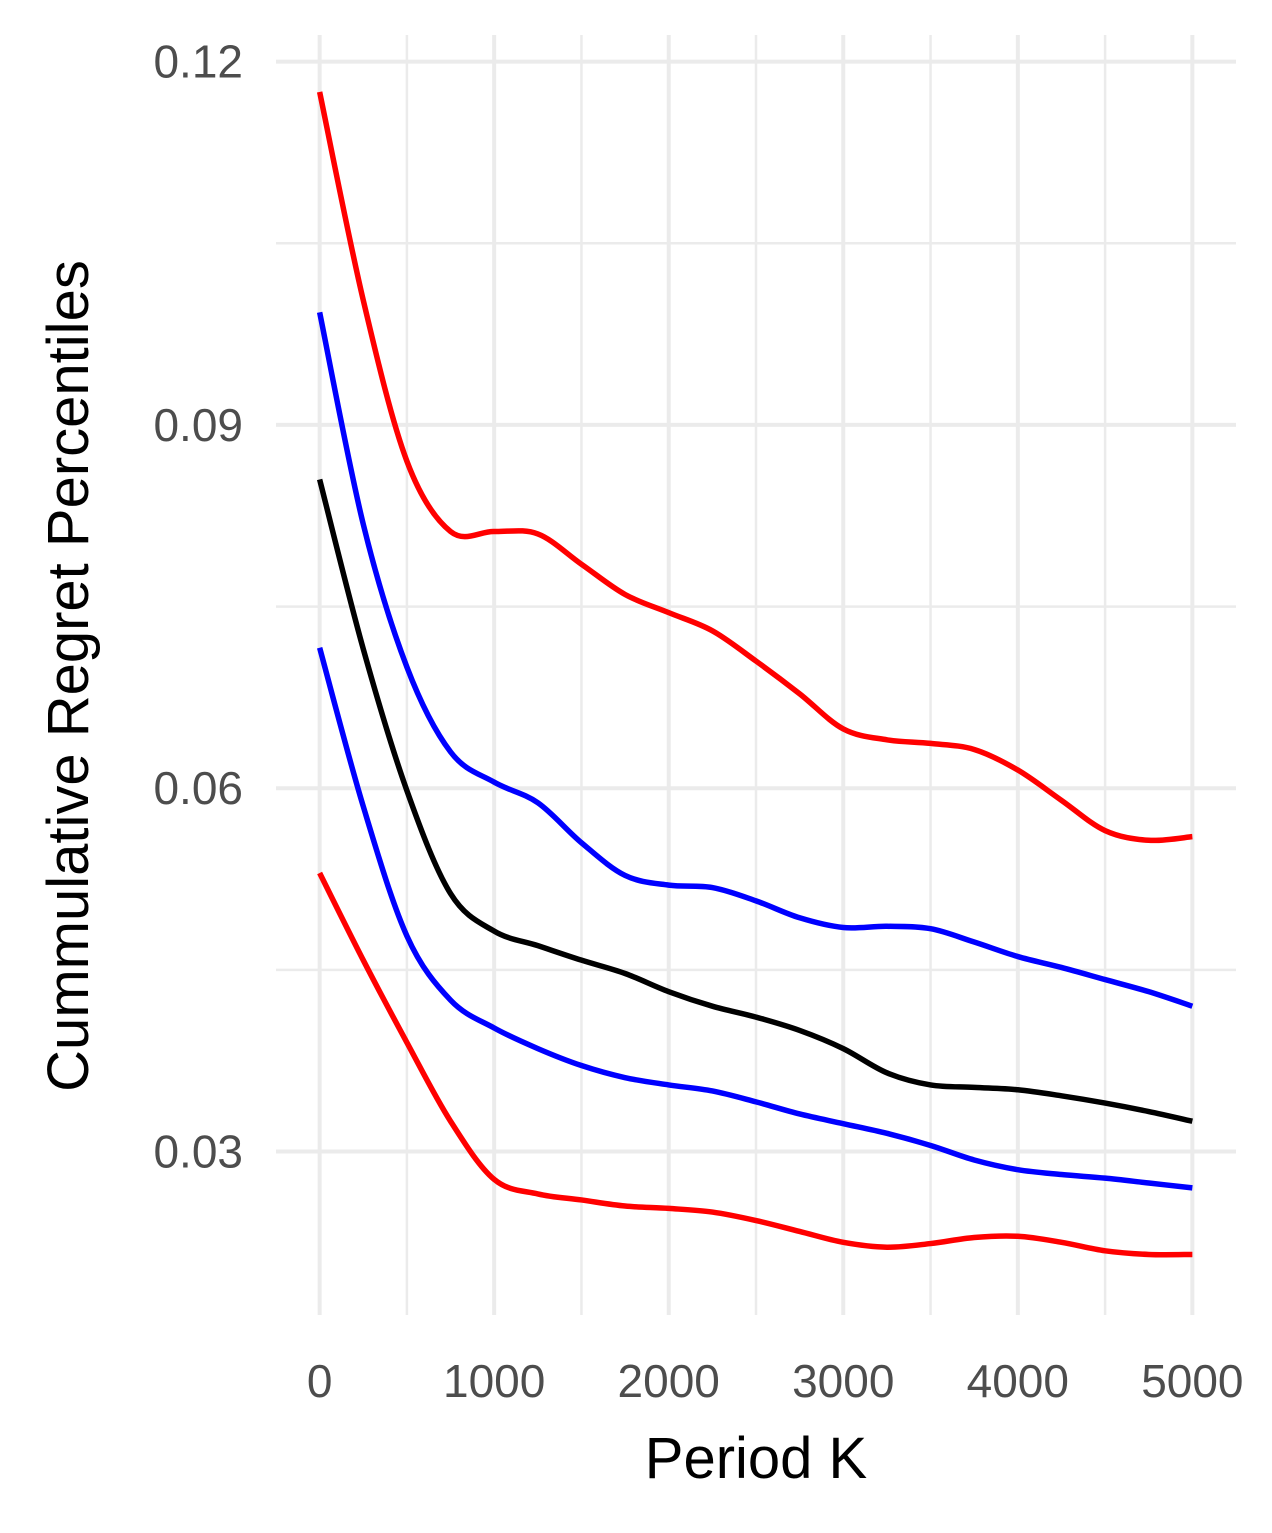 This screenshot has height=1533, width=1272. What do you see at coordinates (198, 607) in the screenshot?
I see `y-axis-tick-labels: 0.03 0.06 0.09 0.12` at bounding box center [198, 607].